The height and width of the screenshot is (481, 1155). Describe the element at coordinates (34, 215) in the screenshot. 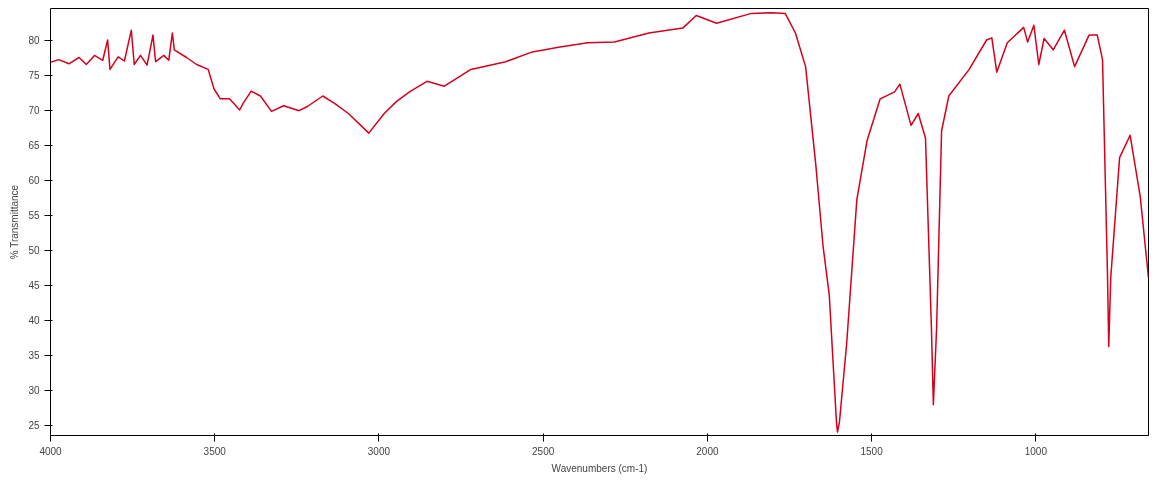

I see `y-tick-label: 55` at that location.